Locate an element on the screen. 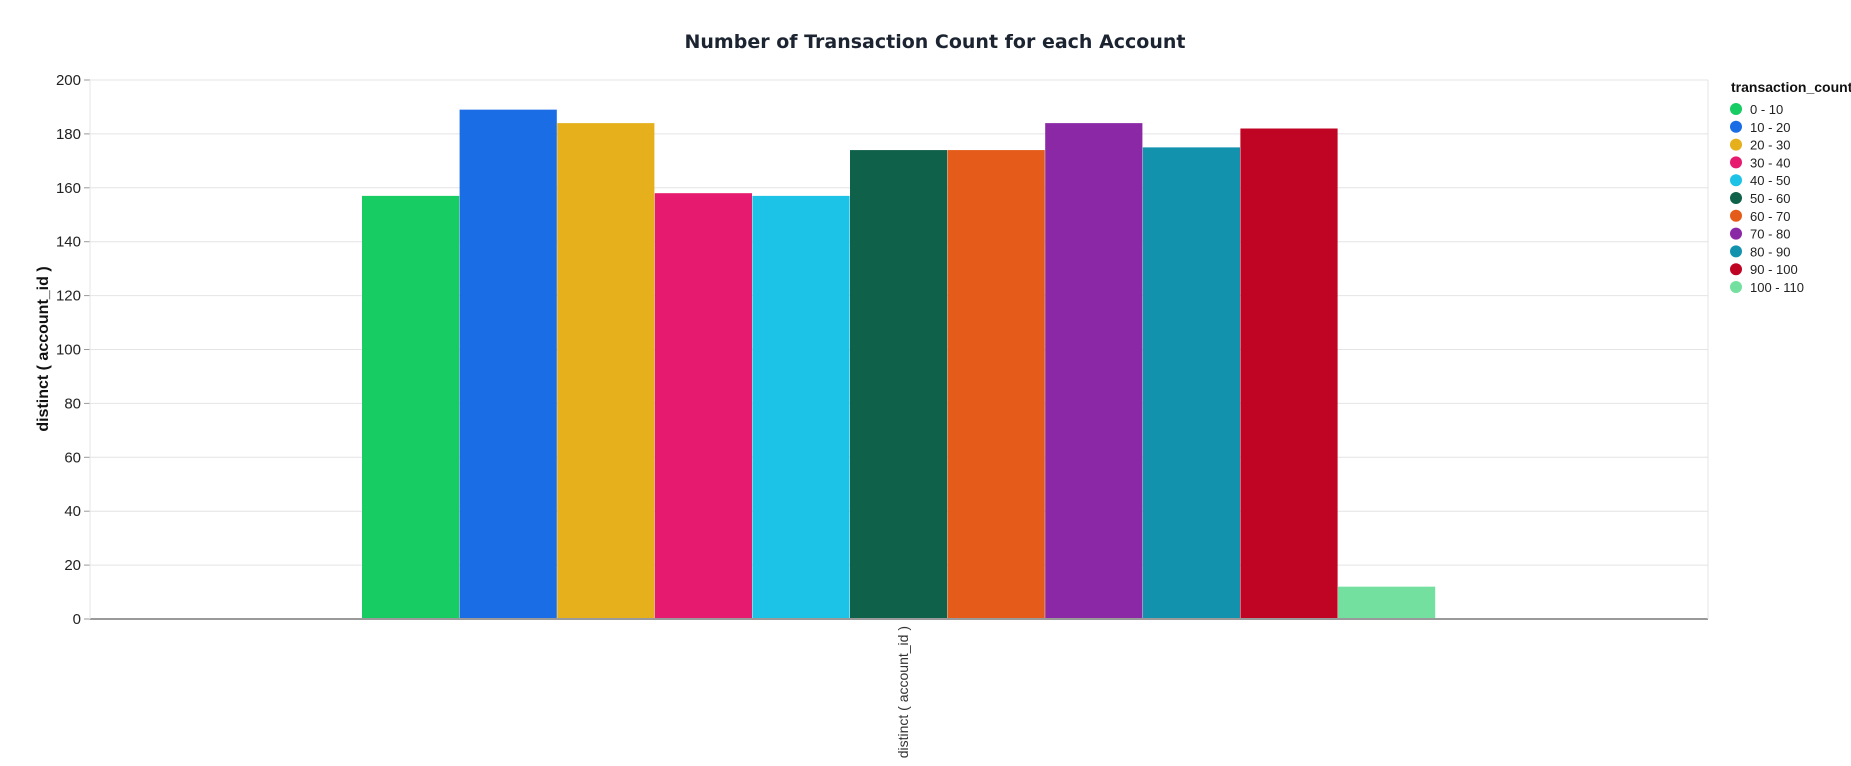 This screenshot has width=1851, height=766. y-tick-label: 140 is located at coordinates (68, 242).